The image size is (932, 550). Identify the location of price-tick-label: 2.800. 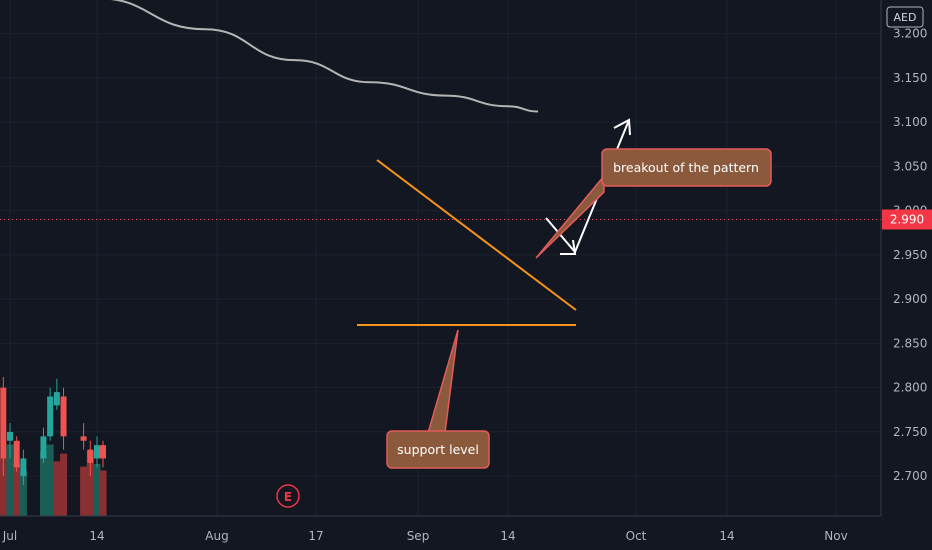
(910, 388).